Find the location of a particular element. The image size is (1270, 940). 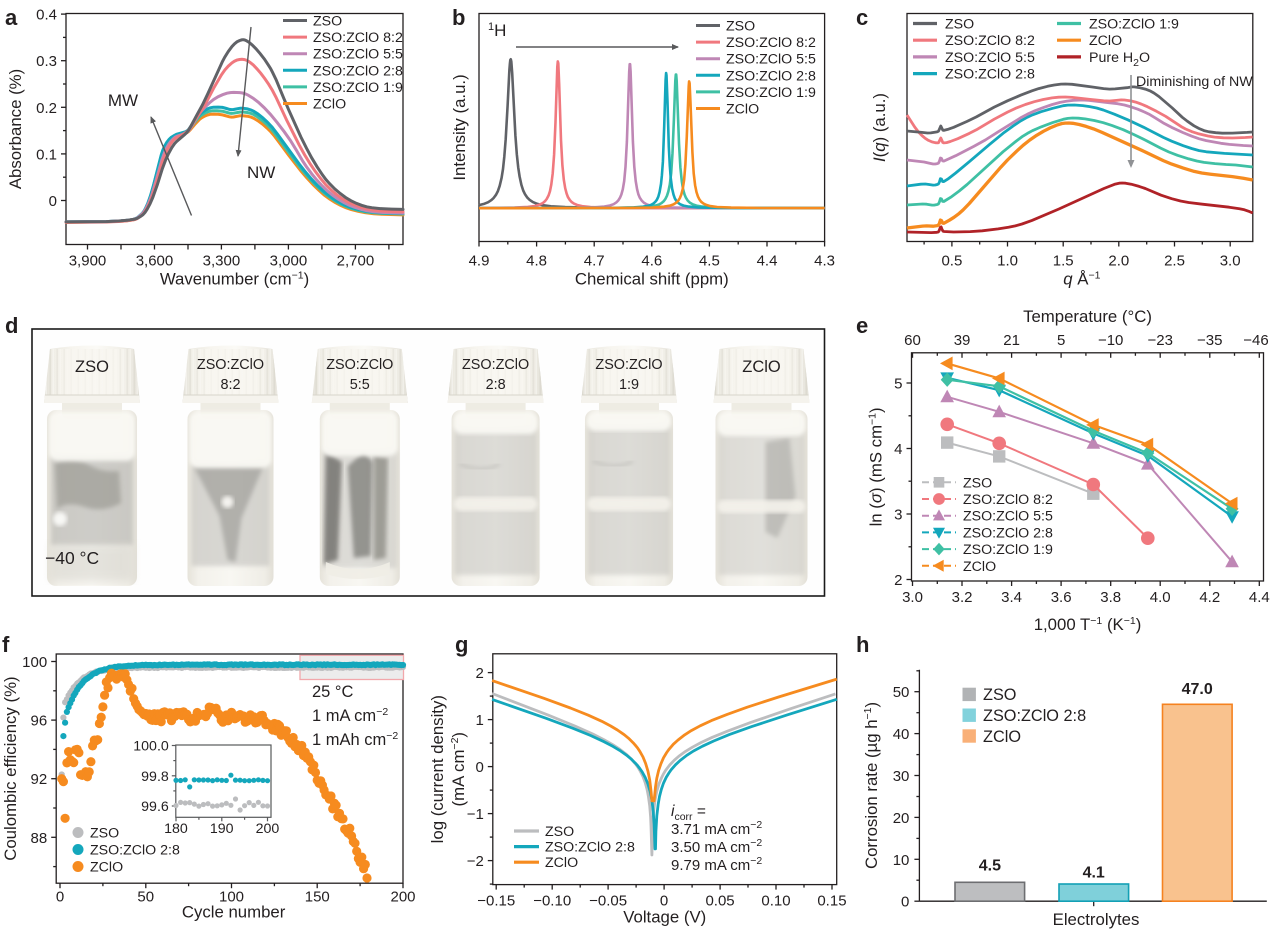

svg-text: 5:5 is located at coordinates (360, 385).